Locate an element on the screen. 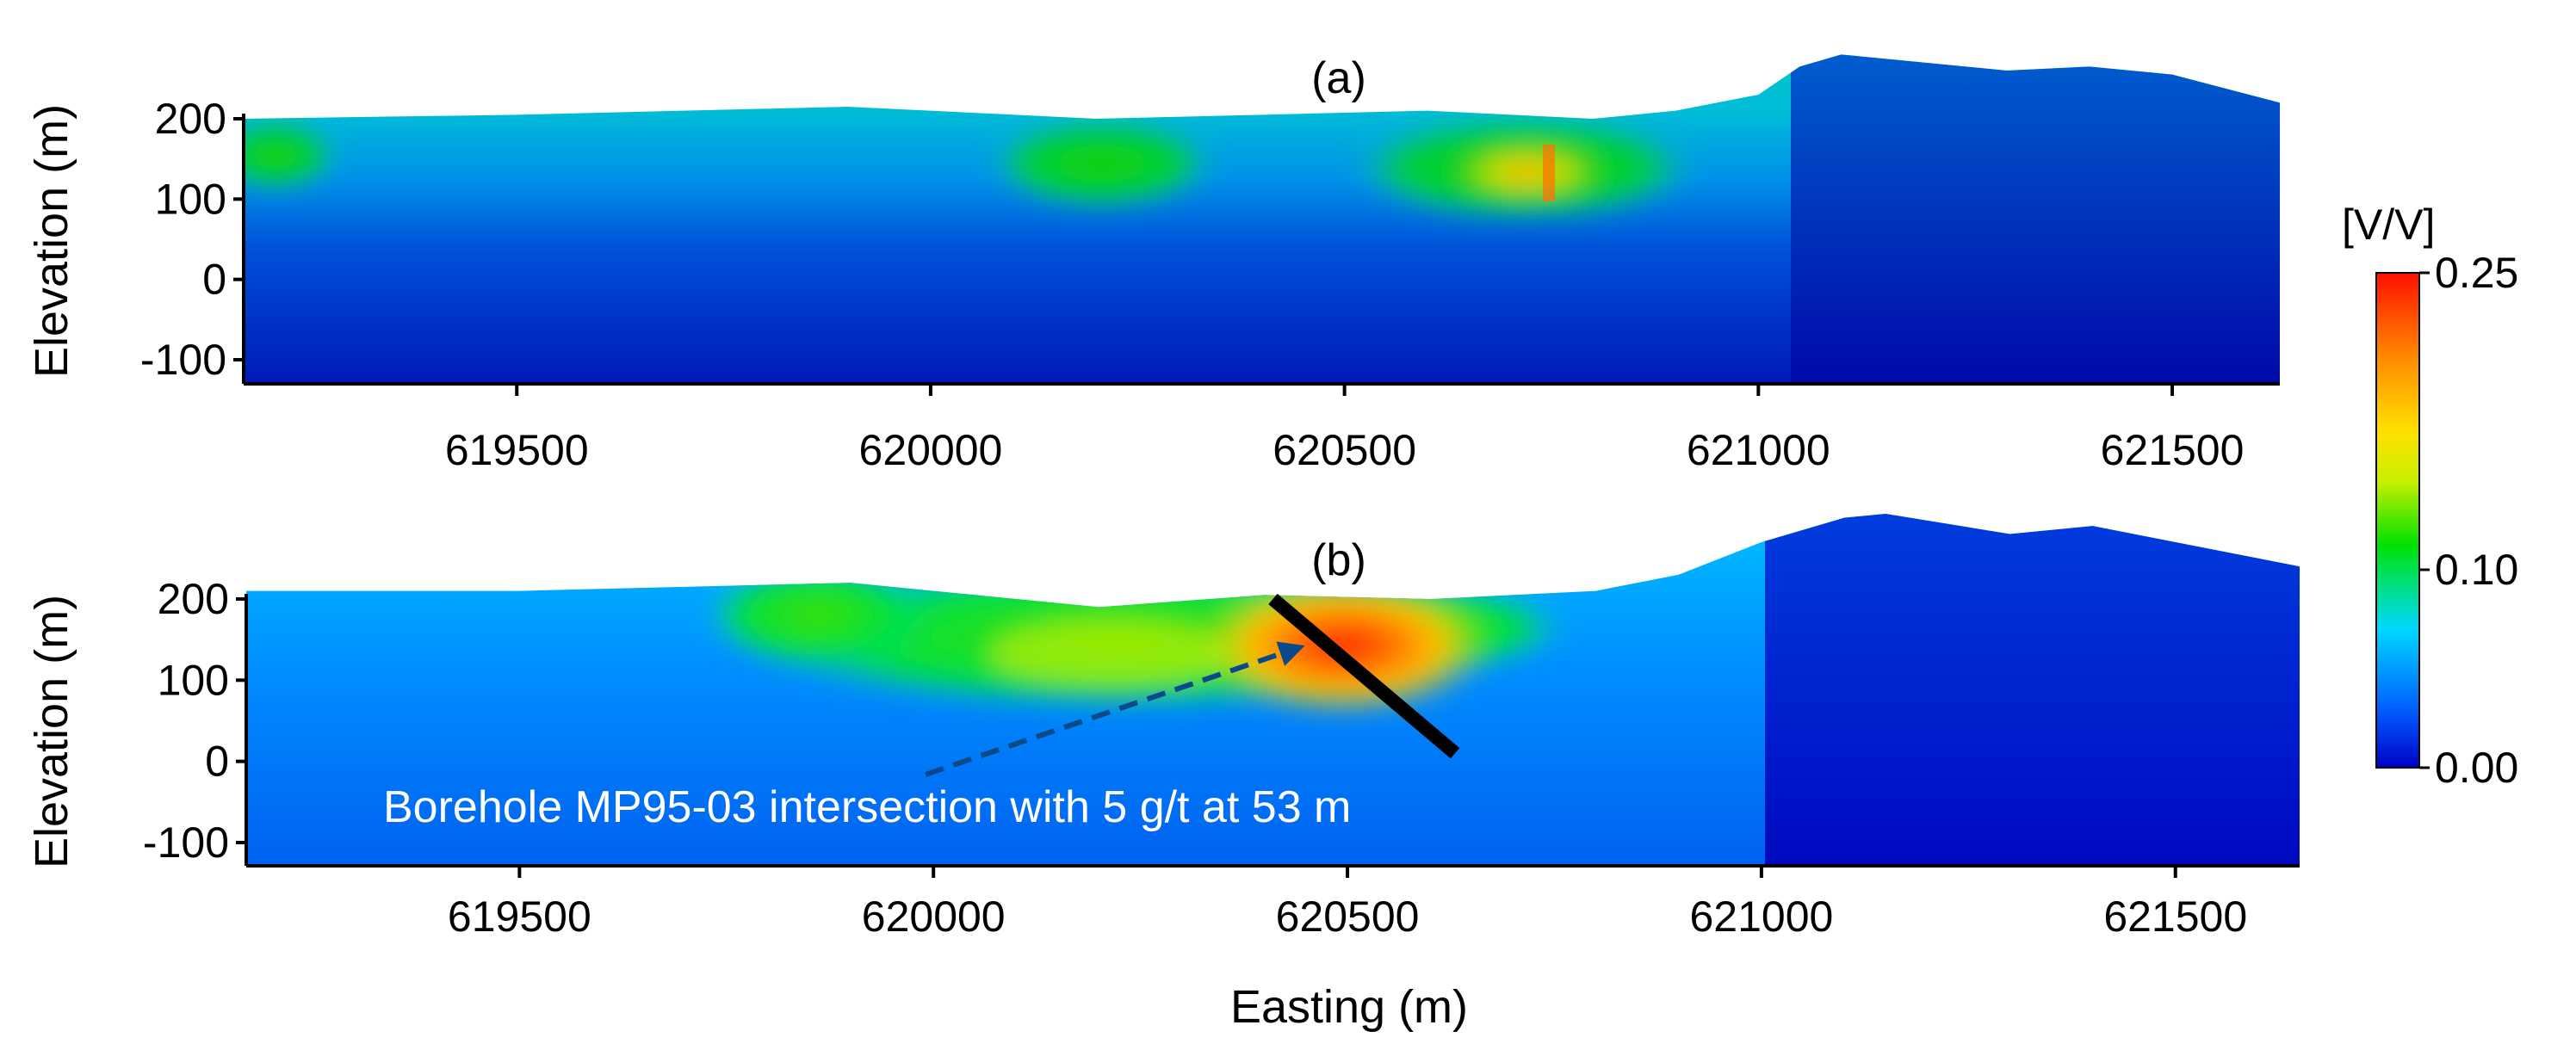 The height and width of the screenshot is (1056, 2576). x-axis-label-b: Easting (m) is located at coordinates (1349, 1007).